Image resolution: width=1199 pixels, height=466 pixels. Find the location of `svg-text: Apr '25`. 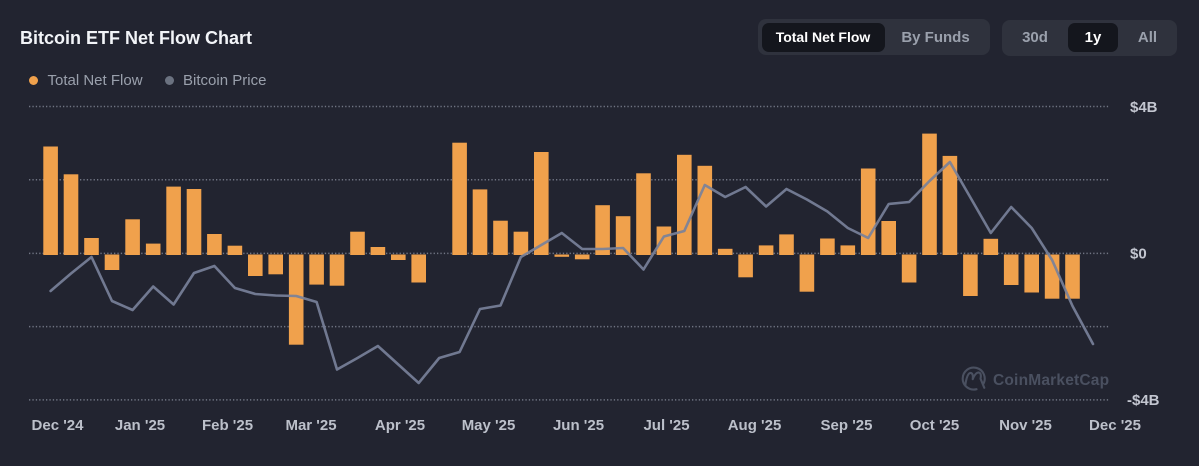

svg-text: Apr '25 is located at coordinates (400, 425).